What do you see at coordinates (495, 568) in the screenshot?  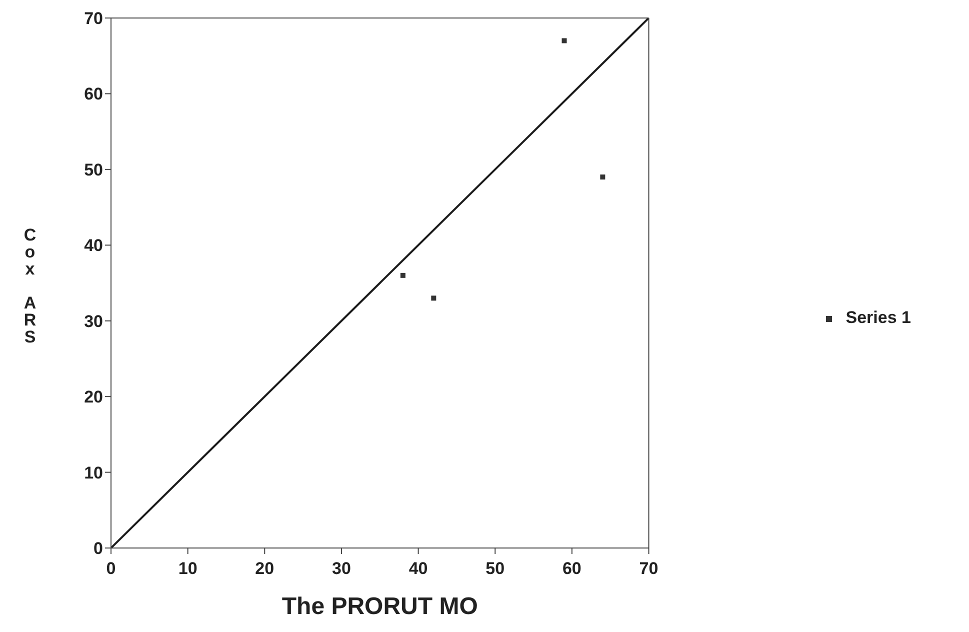 I see `x-tick-label: 50` at bounding box center [495, 568].